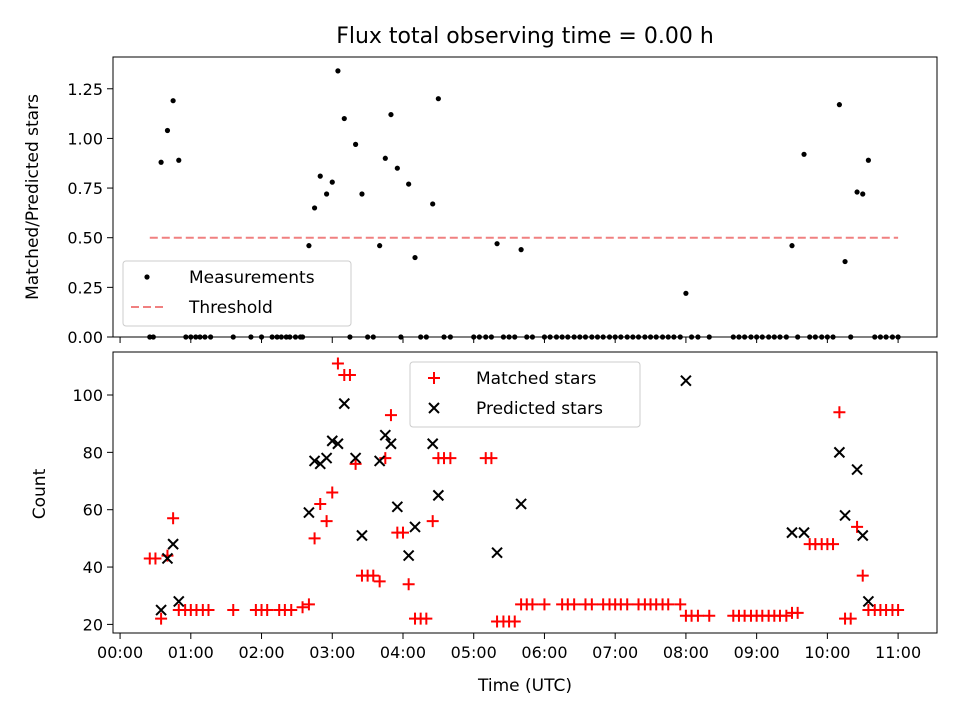 The width and height of the screenshot is (960, 720). What do you see at coordinates (33, 197) in the screenshot?
I see `top-y-axis-label: Matched/Predicted stars` at bounding box center [33, 197].